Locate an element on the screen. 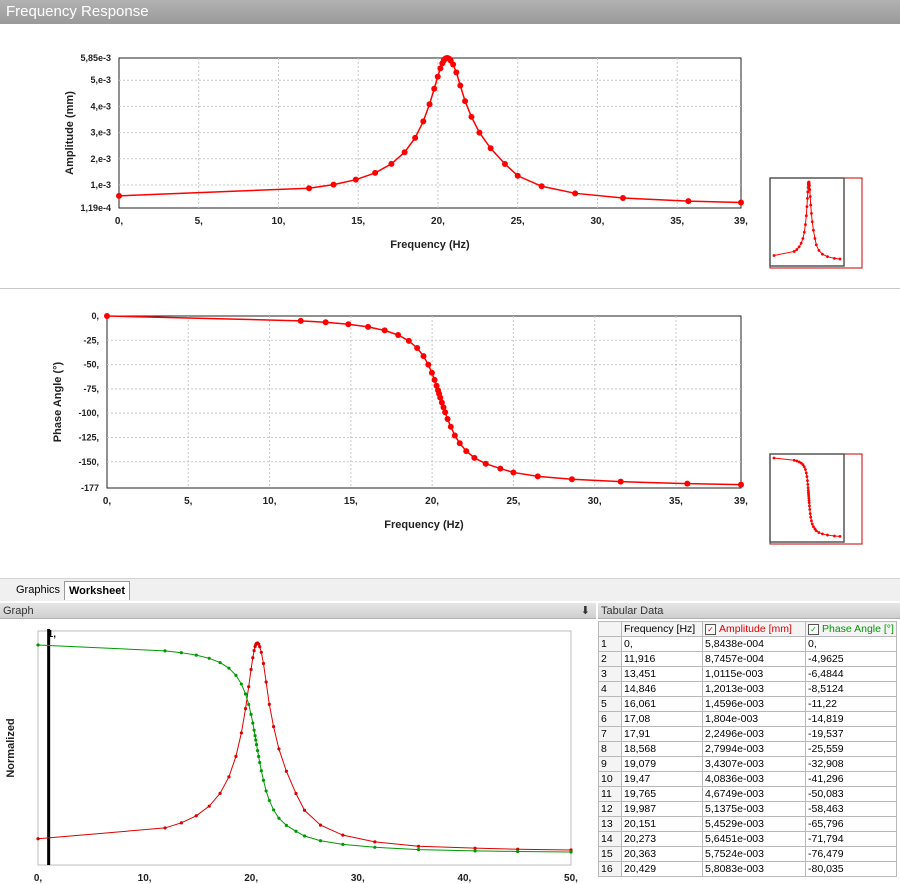 The height and width of the screenshot is (884, 900). row-number: 15 is located at coordinates (610, 854).